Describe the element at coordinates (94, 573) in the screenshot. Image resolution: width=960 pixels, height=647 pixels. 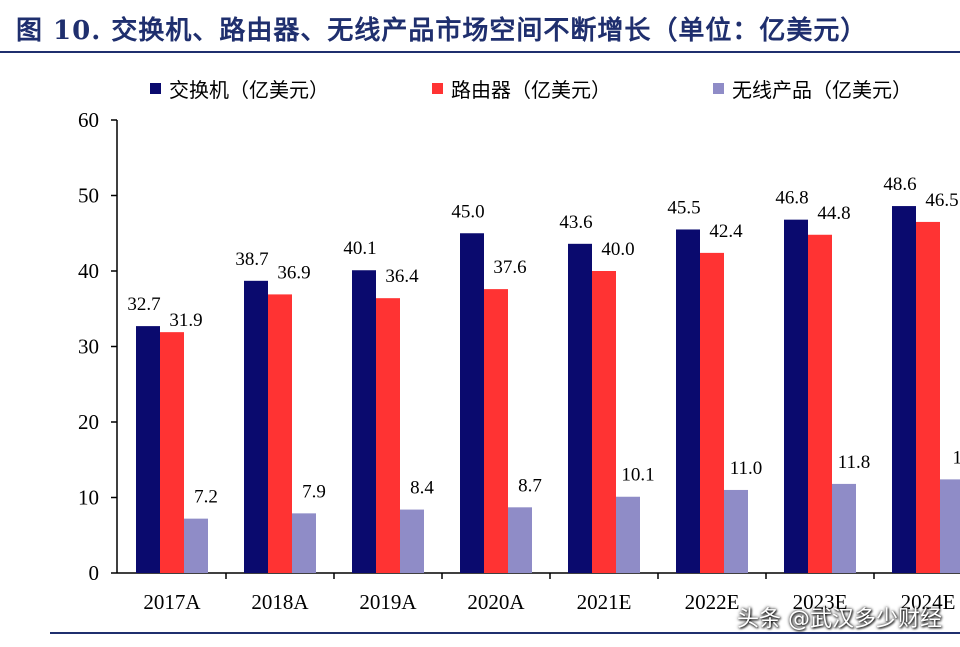
I see `y-tick-label: 0` at that location.